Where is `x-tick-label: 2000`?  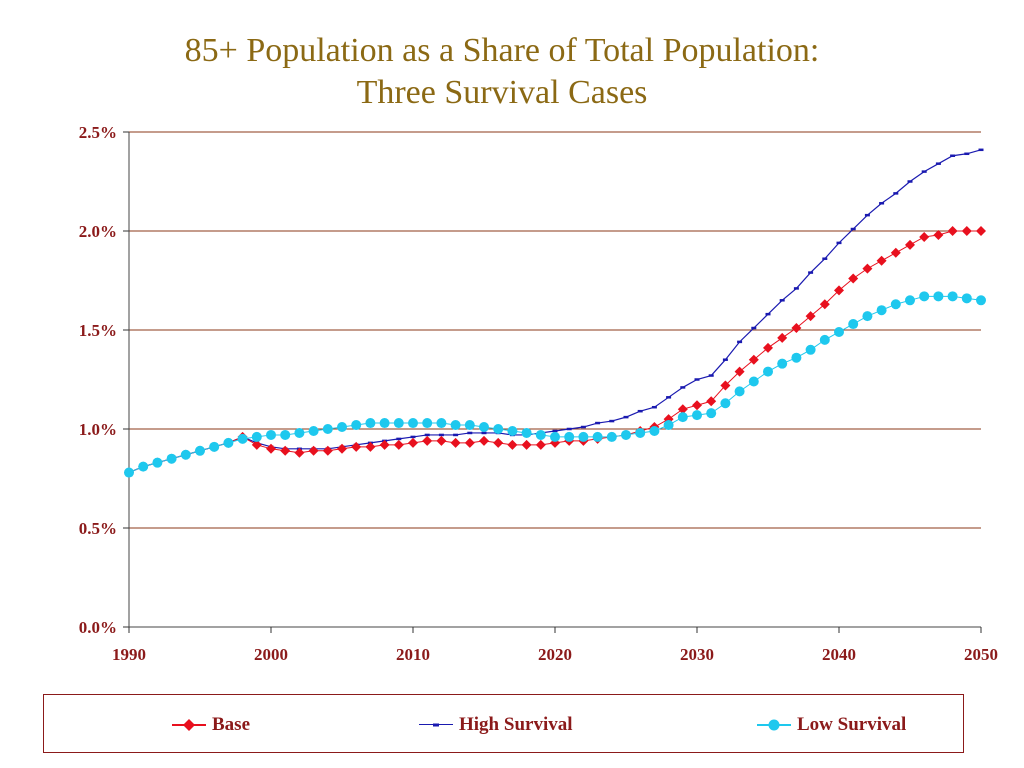 x-tick-label: 2000 is located at coordinates (271, 654).